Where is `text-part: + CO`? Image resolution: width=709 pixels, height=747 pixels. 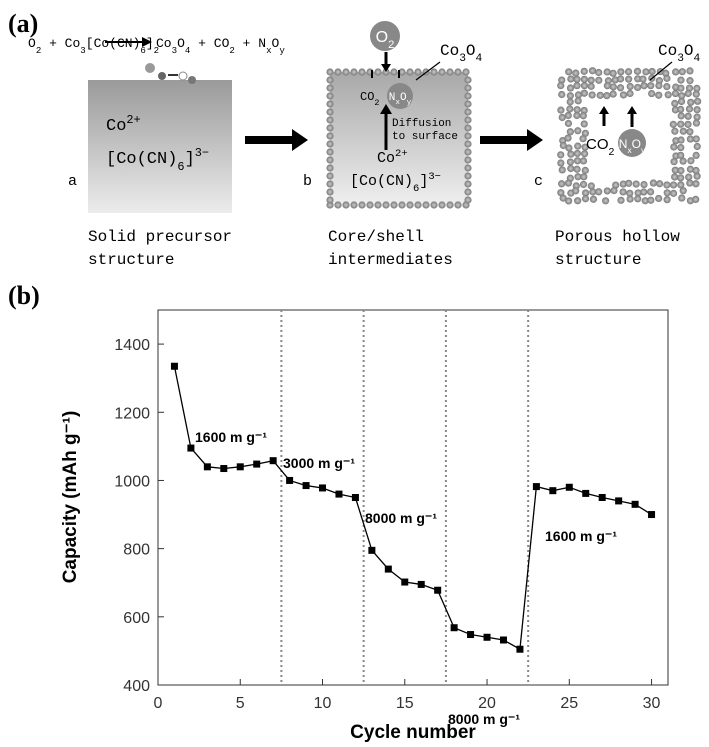
text-part: + CO is located at coordinates (209, 43).